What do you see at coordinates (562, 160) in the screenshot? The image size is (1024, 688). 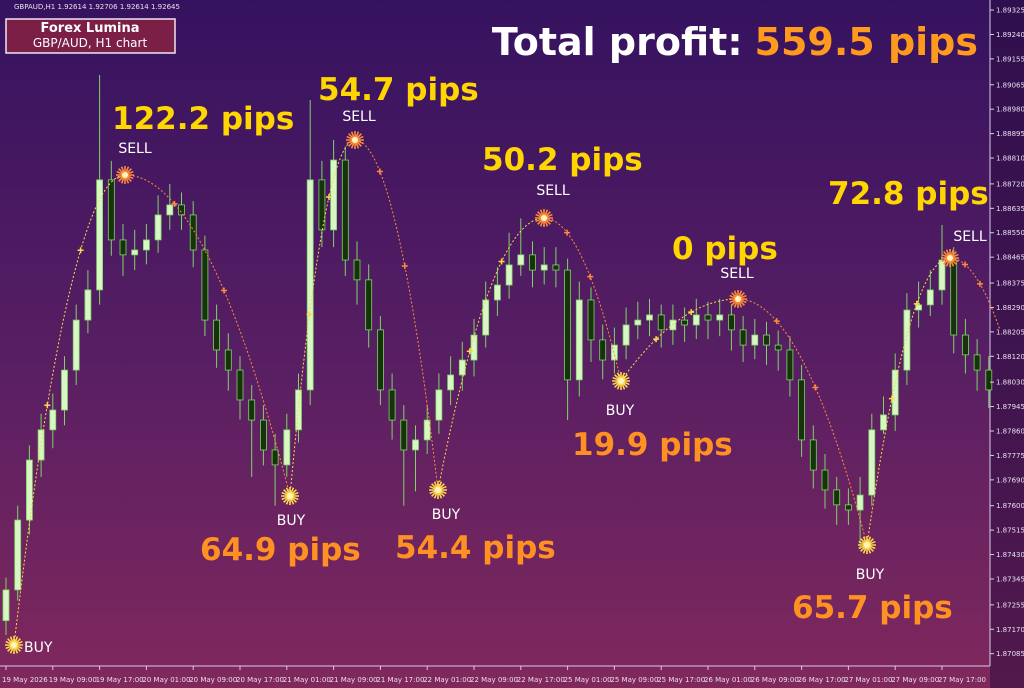 I see `pips-result: 50.2 pips` at bounding box center [562, 160].